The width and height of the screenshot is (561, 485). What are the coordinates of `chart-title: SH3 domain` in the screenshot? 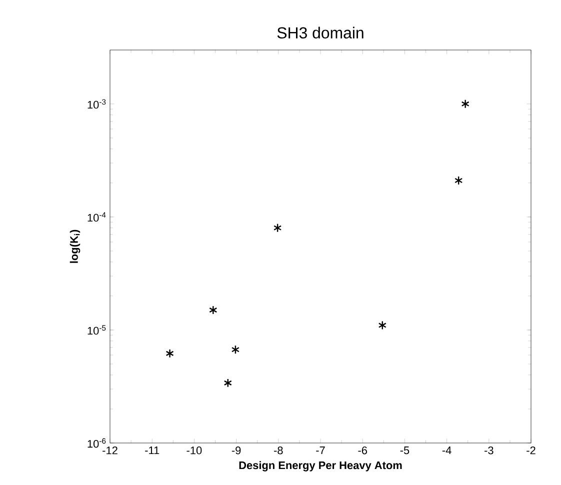 It's located at (320, 32).